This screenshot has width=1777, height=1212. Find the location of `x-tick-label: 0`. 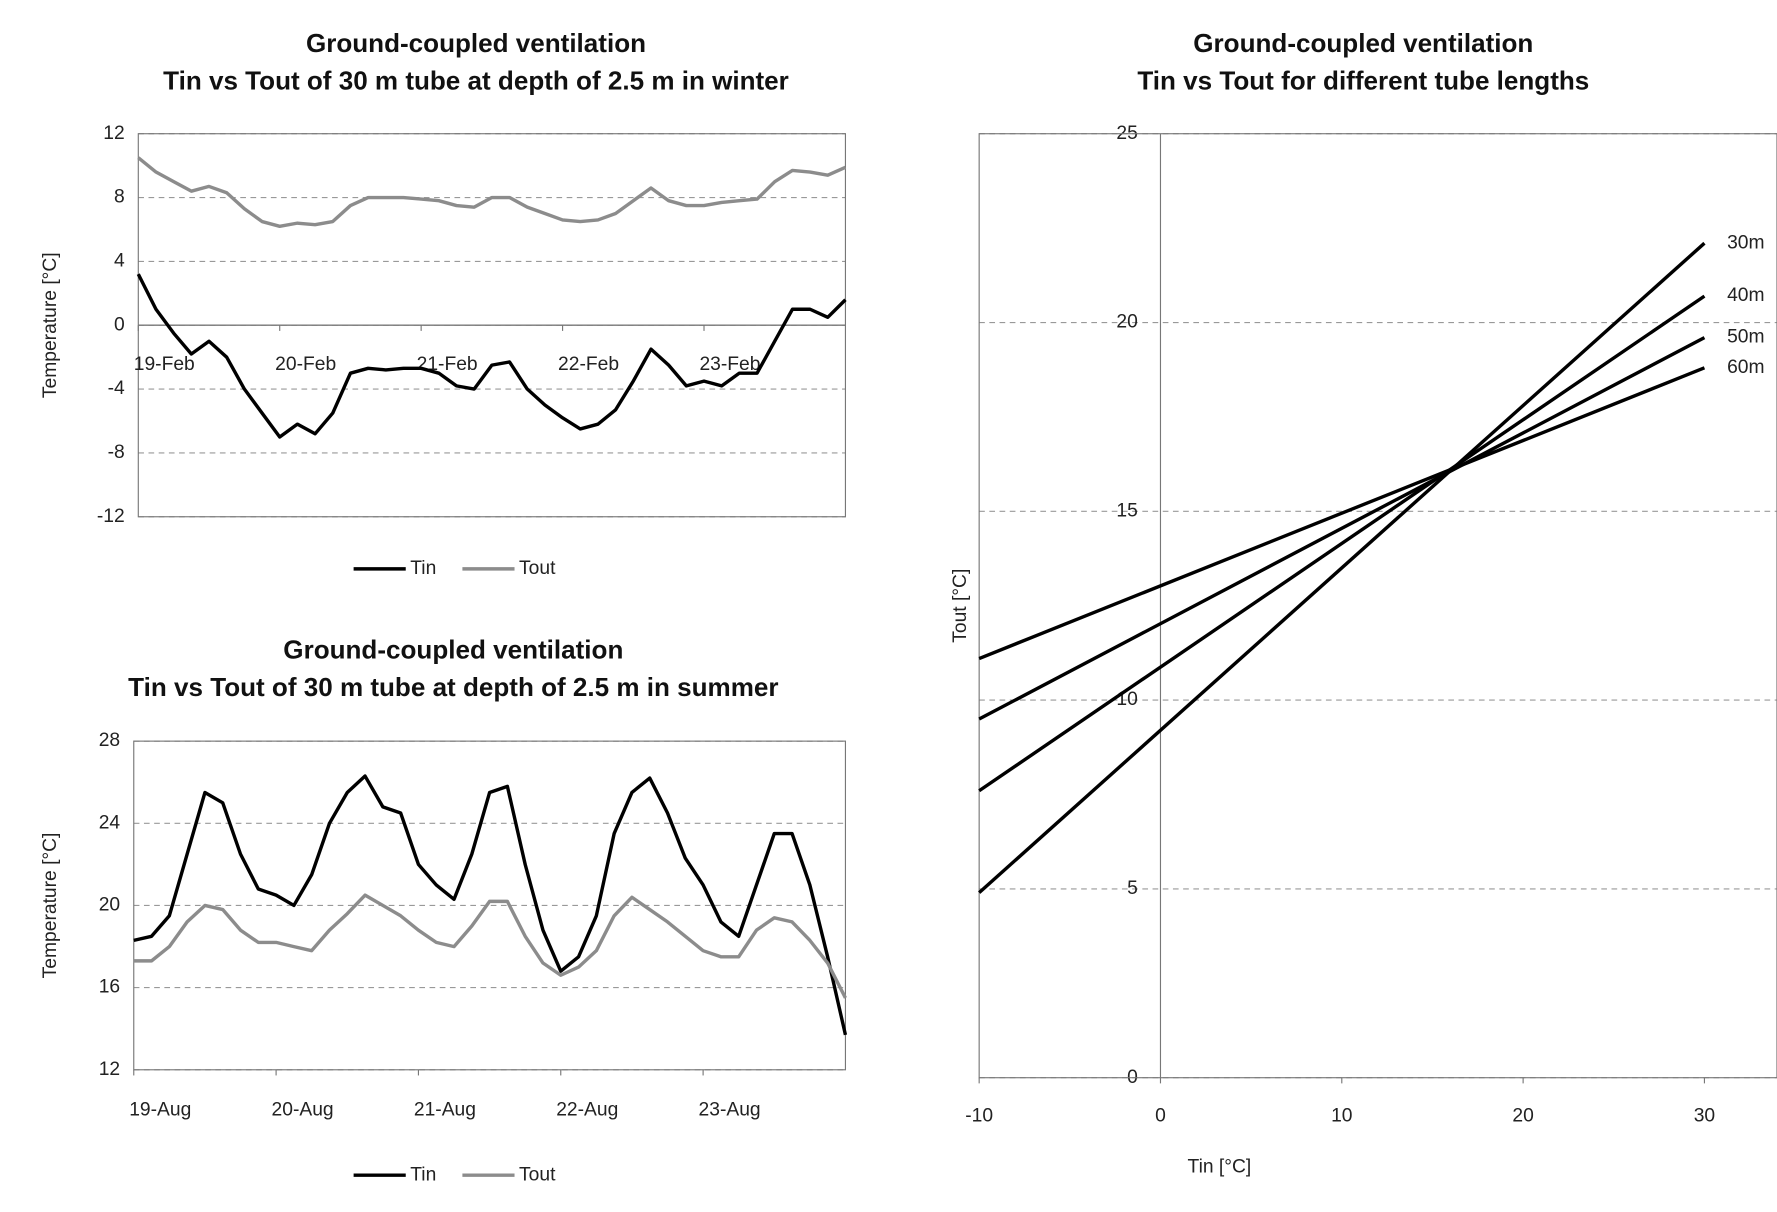

x-tick-label: 0 is located at coordinates (1160, 1115).